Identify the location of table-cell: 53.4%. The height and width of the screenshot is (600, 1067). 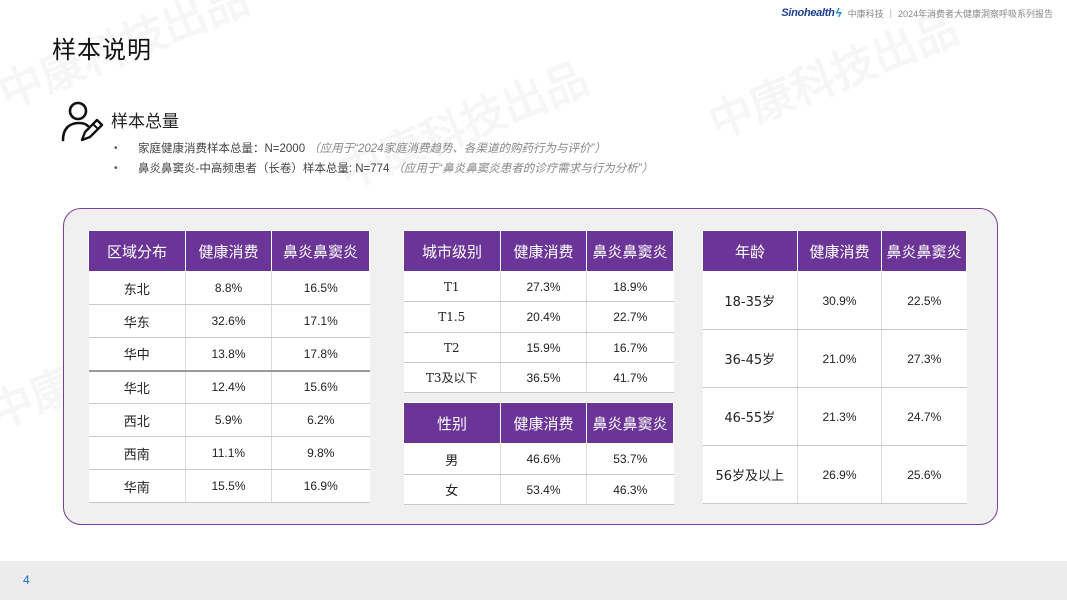
(543, 489).